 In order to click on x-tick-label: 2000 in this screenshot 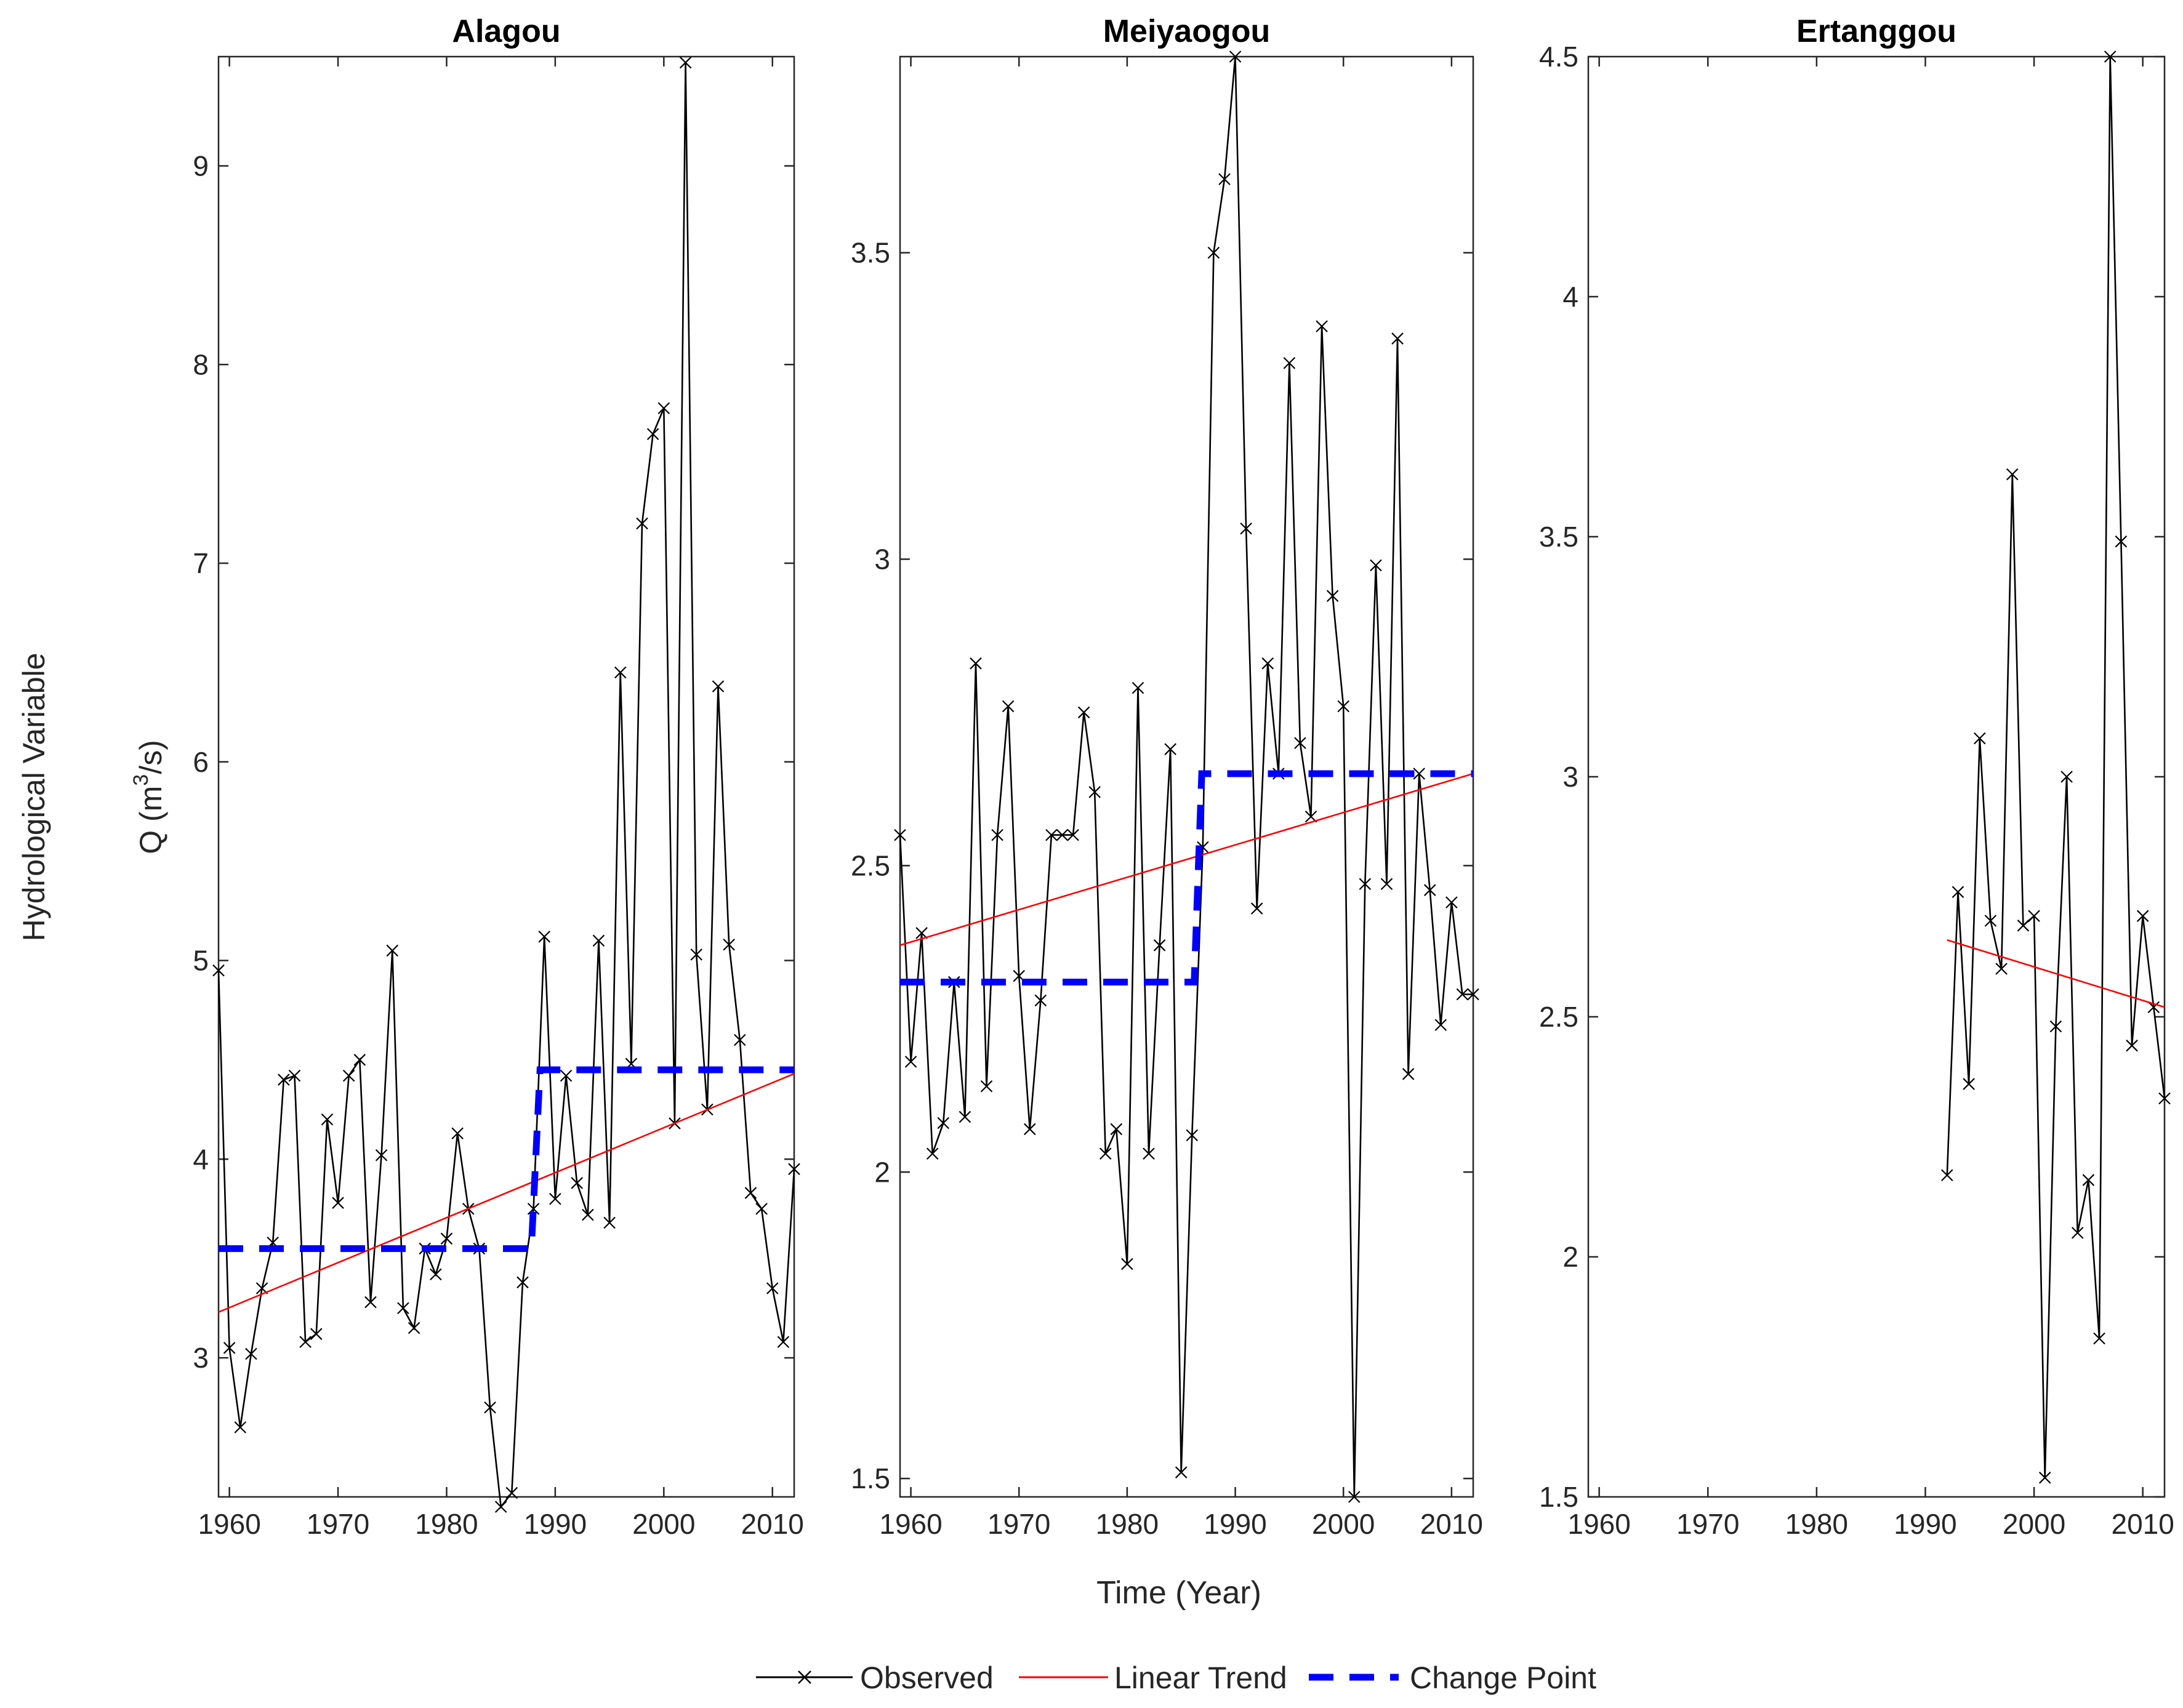, I will do `click(1343, 1524)`.